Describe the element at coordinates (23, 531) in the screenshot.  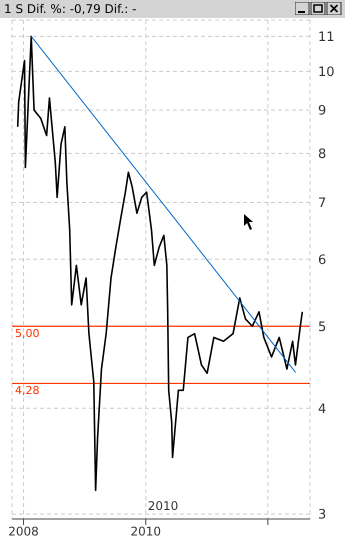
I see `x-tick-label: 2008` at that location.